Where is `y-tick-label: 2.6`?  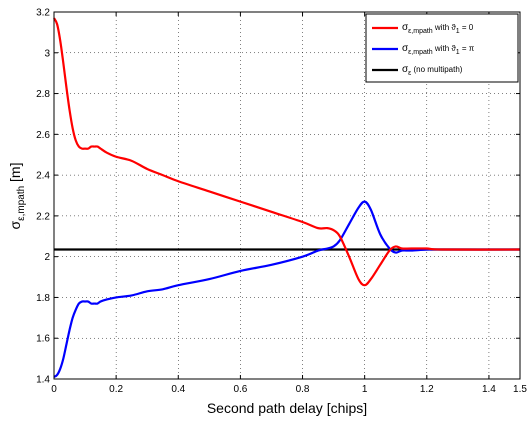 y-tick-label: 2.6 is located at coordinates (43, 135).